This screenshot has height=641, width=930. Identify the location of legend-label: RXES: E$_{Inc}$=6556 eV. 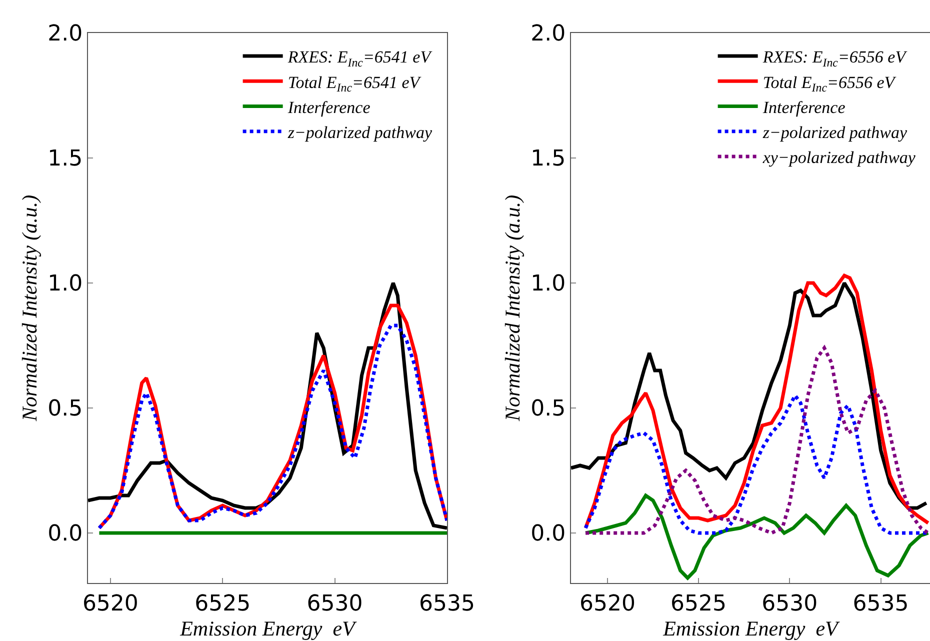
(835, 59).